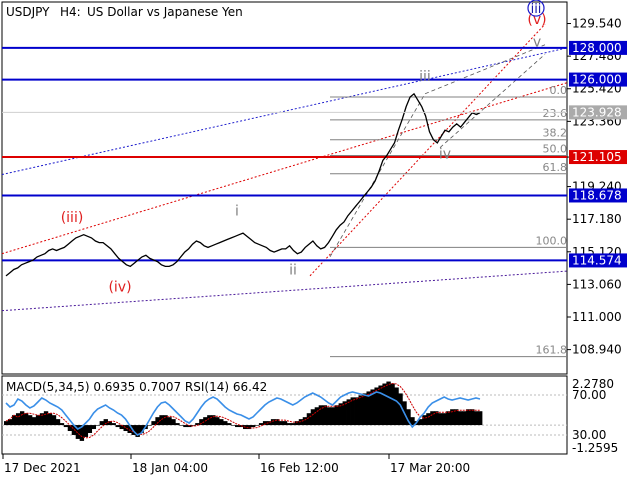 The image size is (640, 480). What do you see at coordinates (555, 133) in the screenshot?
I see `fib-level-label: 38.2` at bounding box center [555, 133].